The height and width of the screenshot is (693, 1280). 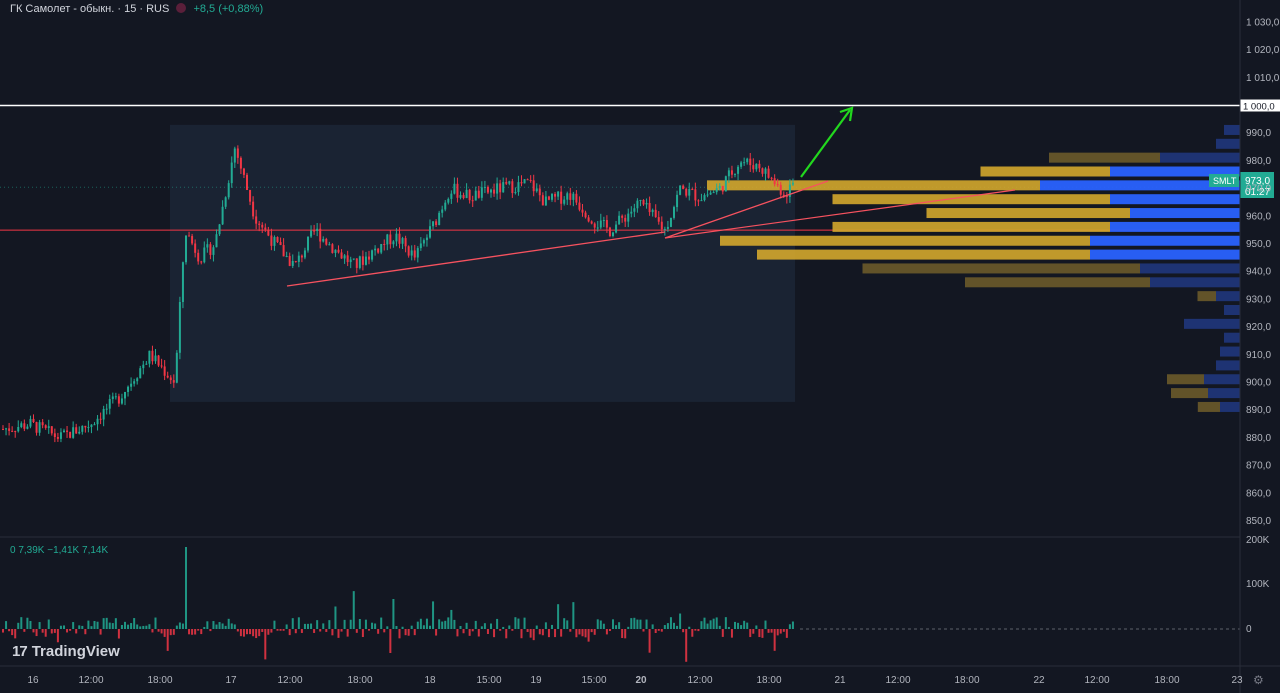 I want to click on volume-profile-down-bar, so click(x=1165, y=240).